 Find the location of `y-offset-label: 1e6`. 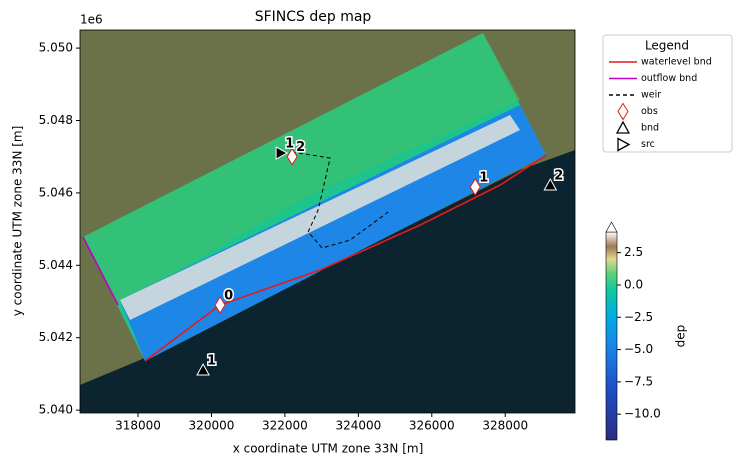

y-offset-label: 1e6 is located at coordinates (91, 20).